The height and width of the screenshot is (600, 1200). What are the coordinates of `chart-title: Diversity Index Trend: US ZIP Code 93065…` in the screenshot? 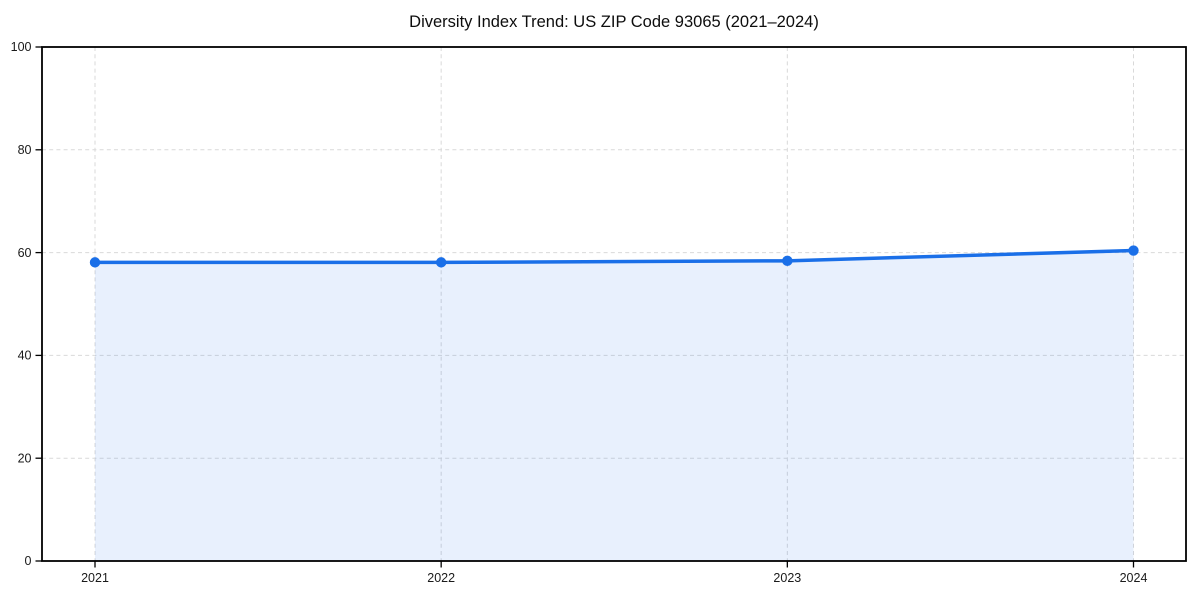 It's located at (614, 22).